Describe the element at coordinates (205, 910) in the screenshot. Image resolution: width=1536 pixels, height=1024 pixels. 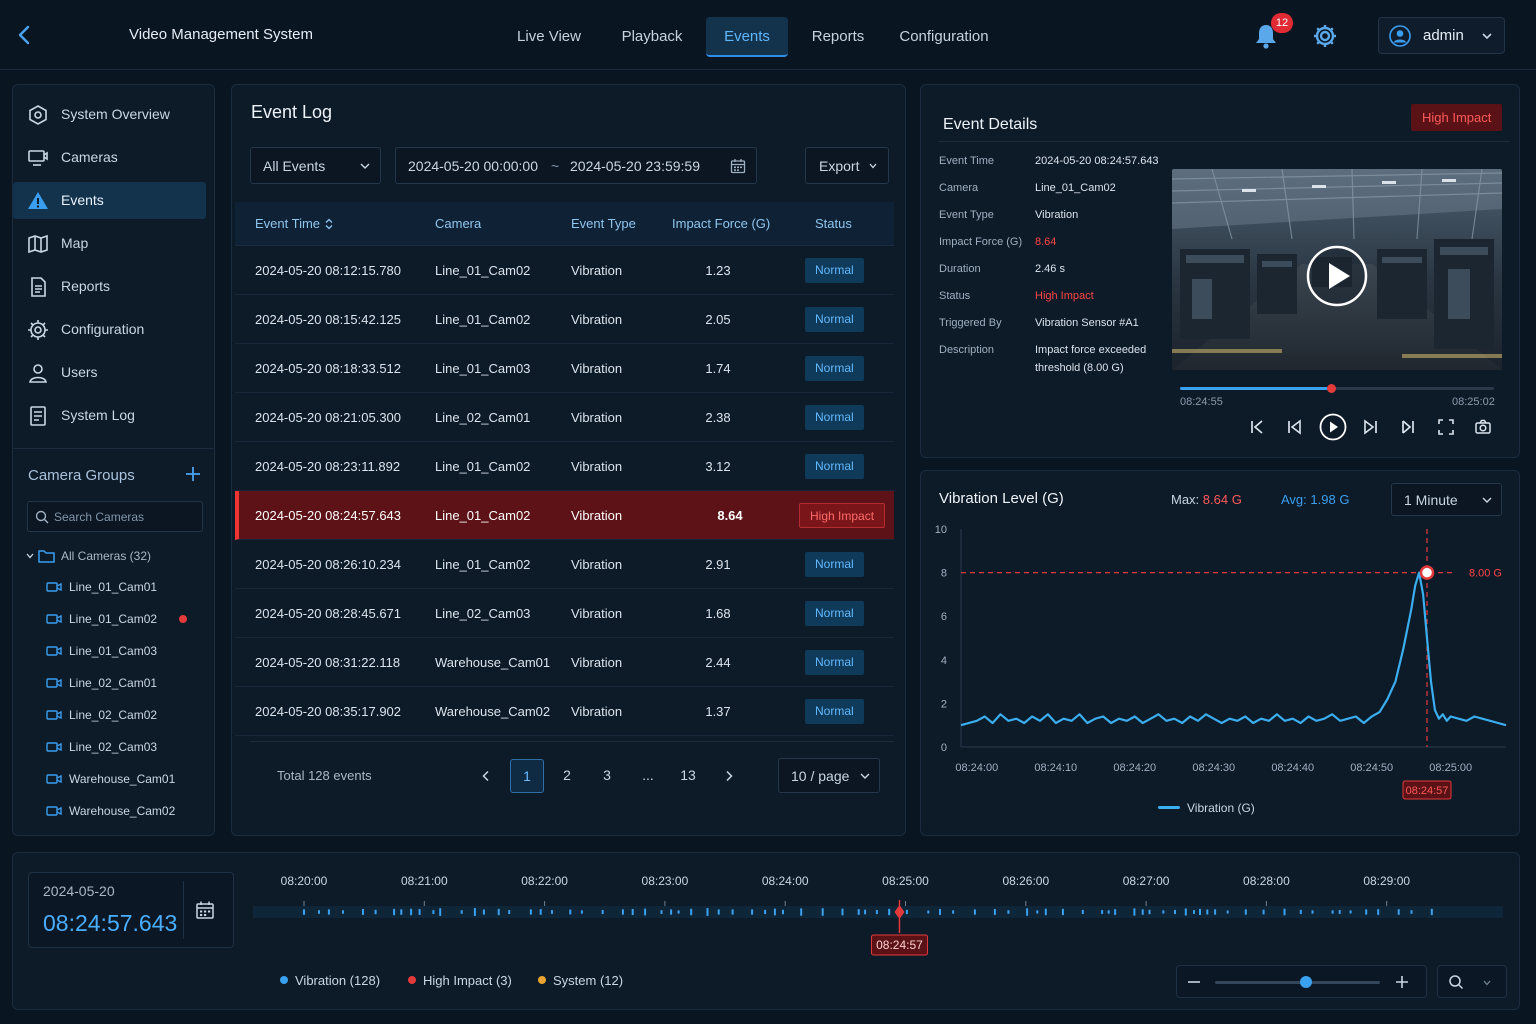
I see `calendar-icon` at that location.